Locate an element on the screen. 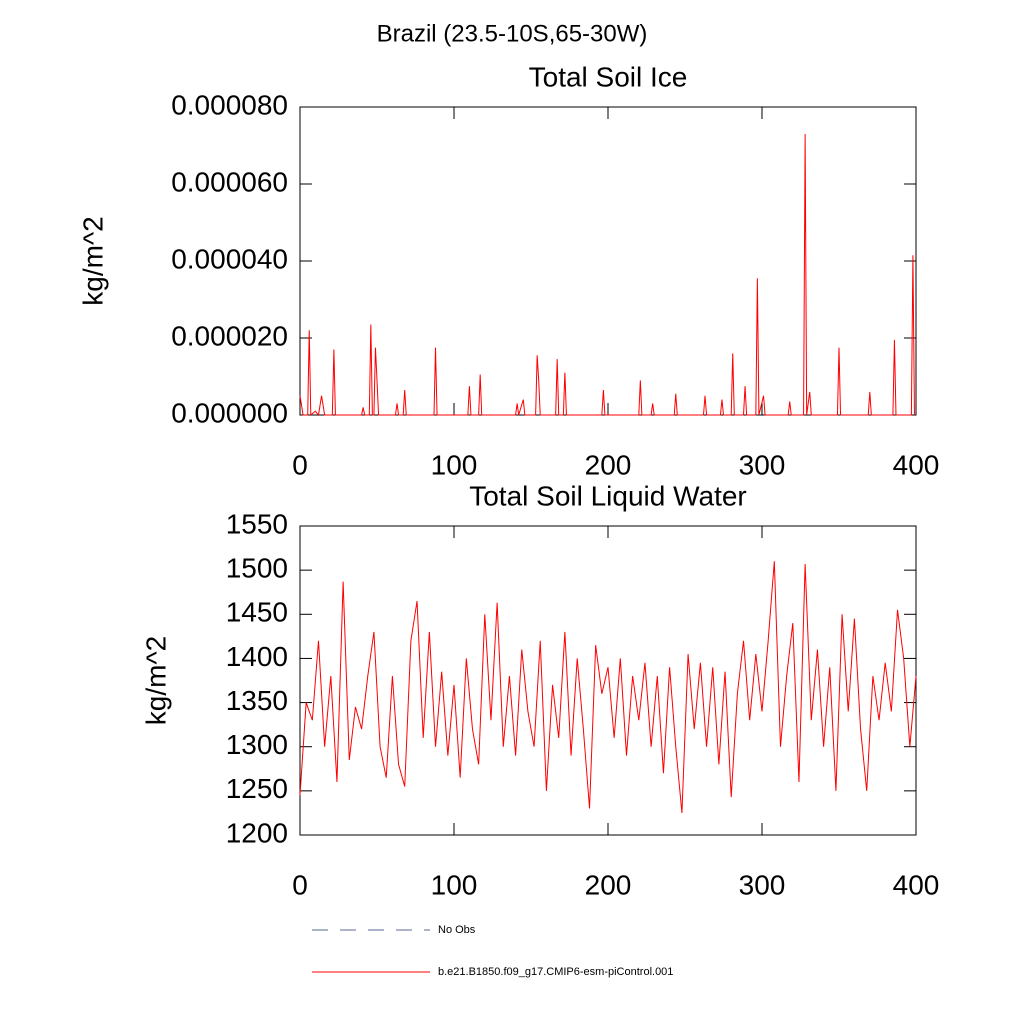 The image size is (1024, 1024). y-tick-label: 1450 is located at coordinates (257, 612).